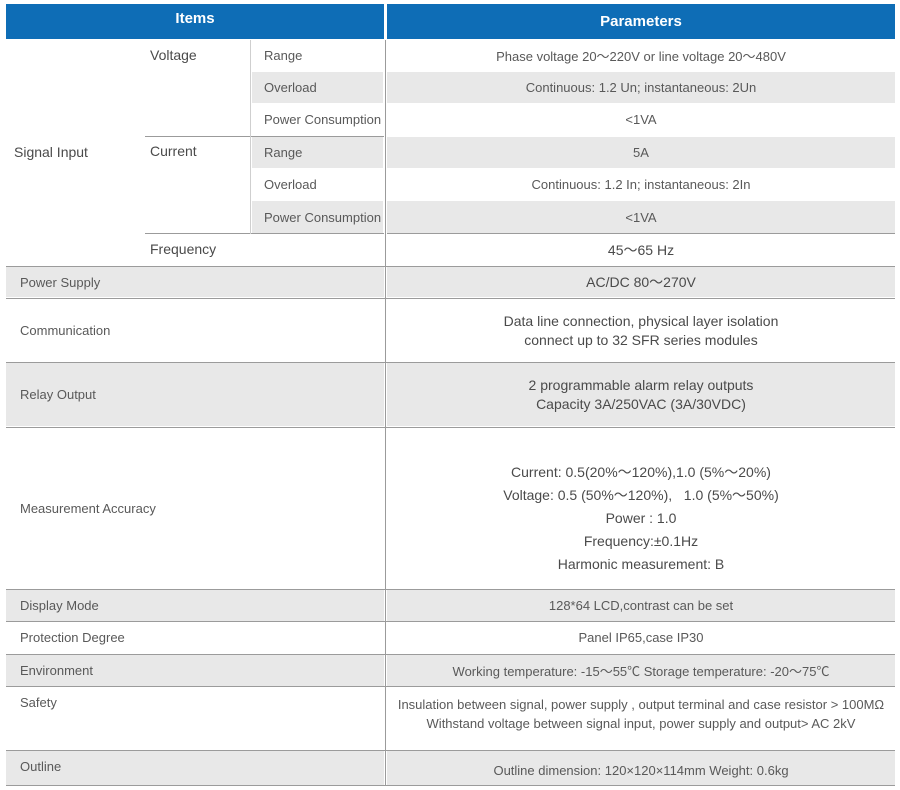 The image size is (900, 790). I want to click on voltage-power-label: Power Consumption, so click(317, 119).